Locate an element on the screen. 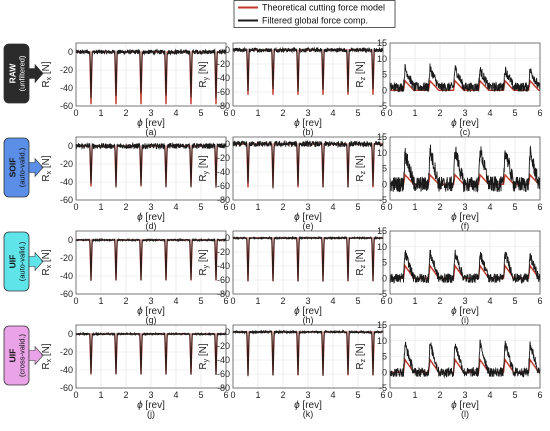  row-label-text: UIF(cross-valid.) is located at coordinates (17, 355).